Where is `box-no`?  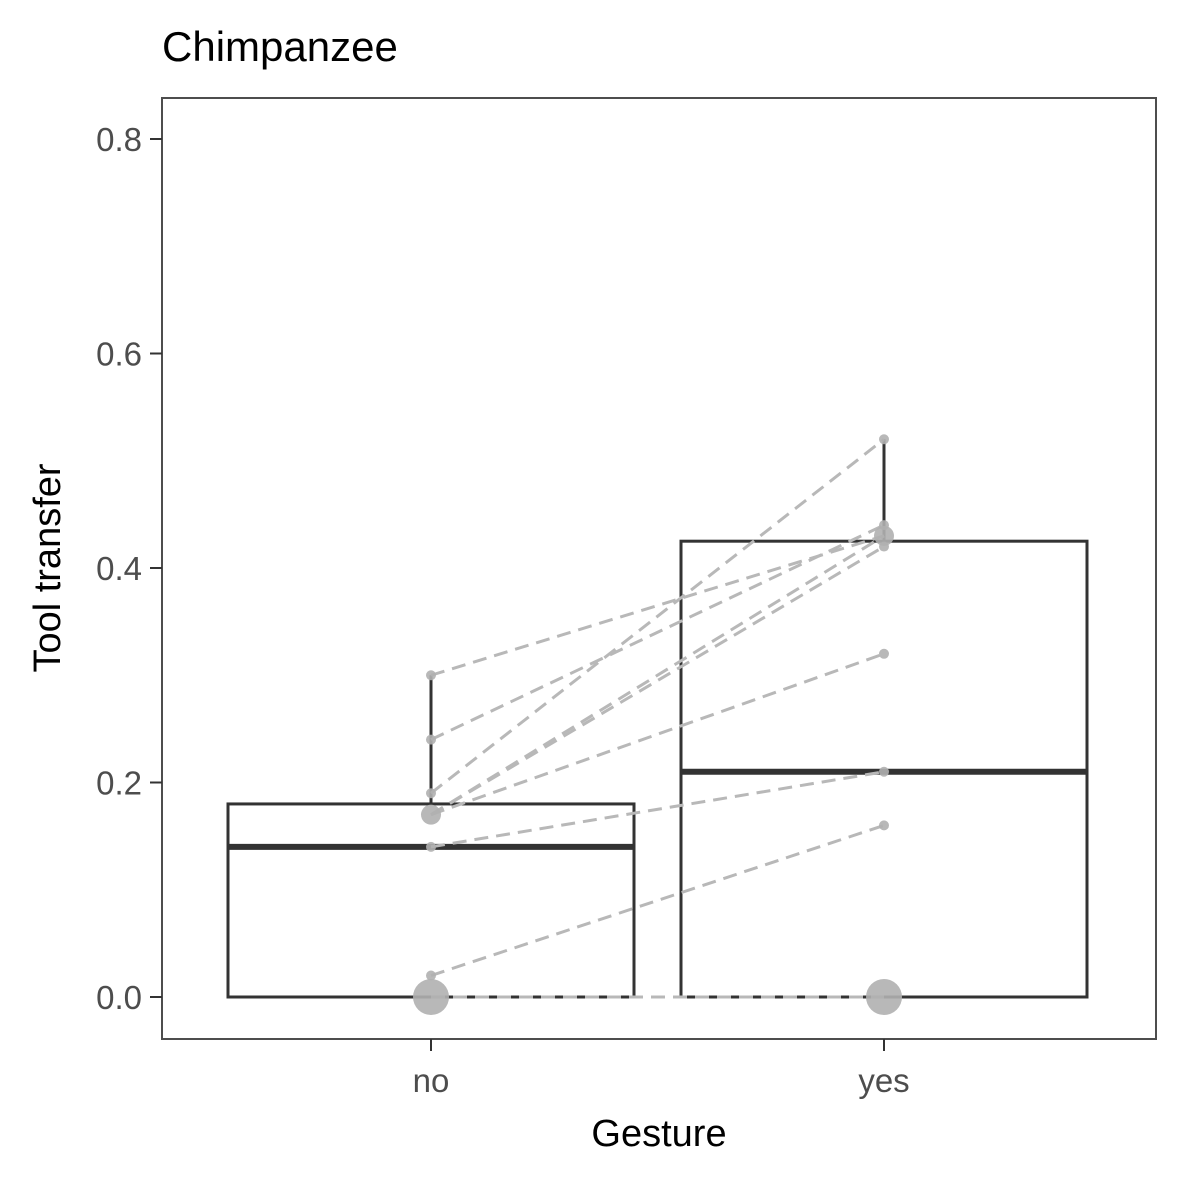 box-no is located at coordinates (431, 900).